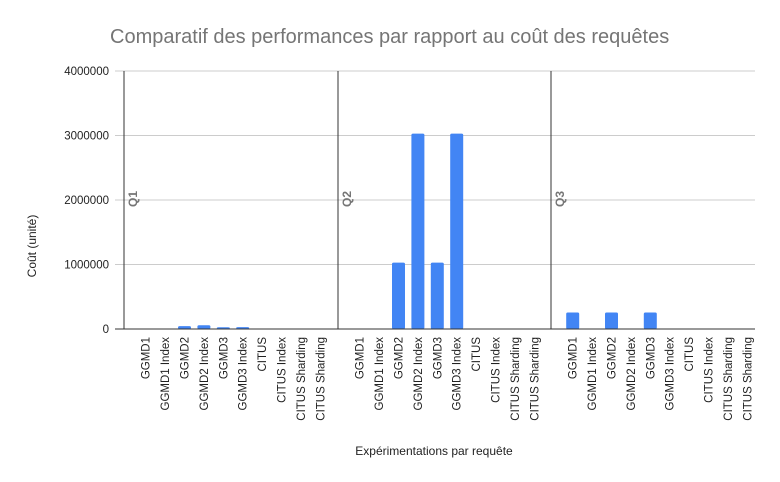  I want to click on y-tick-label: 2000000, so click(86, 201).